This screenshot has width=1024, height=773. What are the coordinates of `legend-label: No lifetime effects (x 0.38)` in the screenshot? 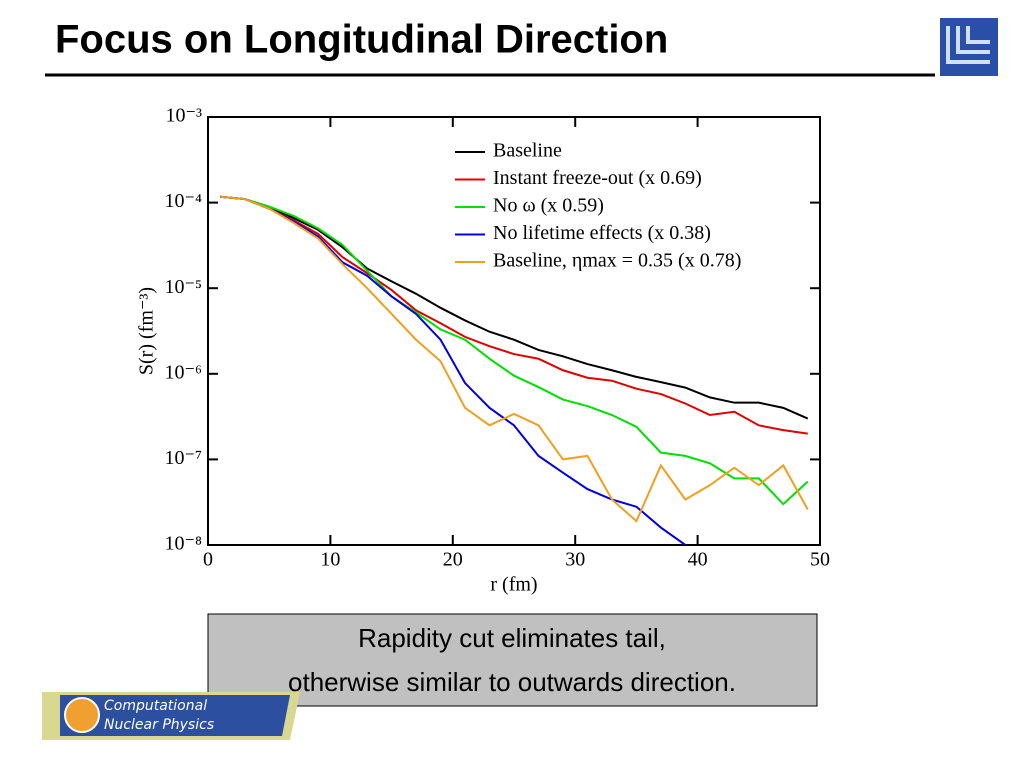 It's located at (602, 233).